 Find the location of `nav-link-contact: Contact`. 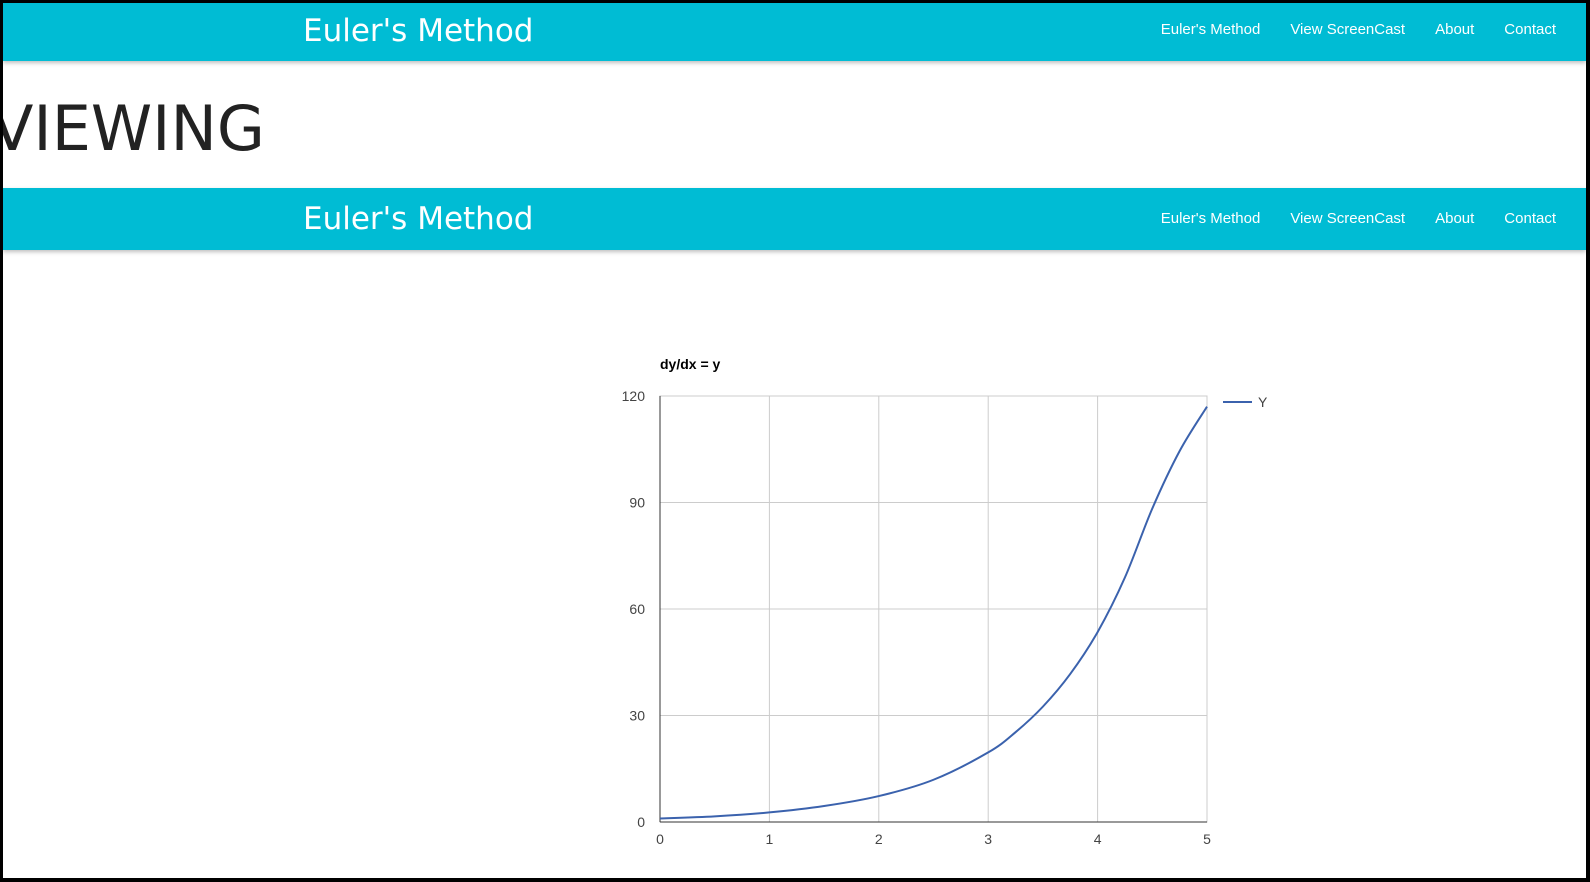

nav-link-contact: Contact is located at coordinates (1530, 29).